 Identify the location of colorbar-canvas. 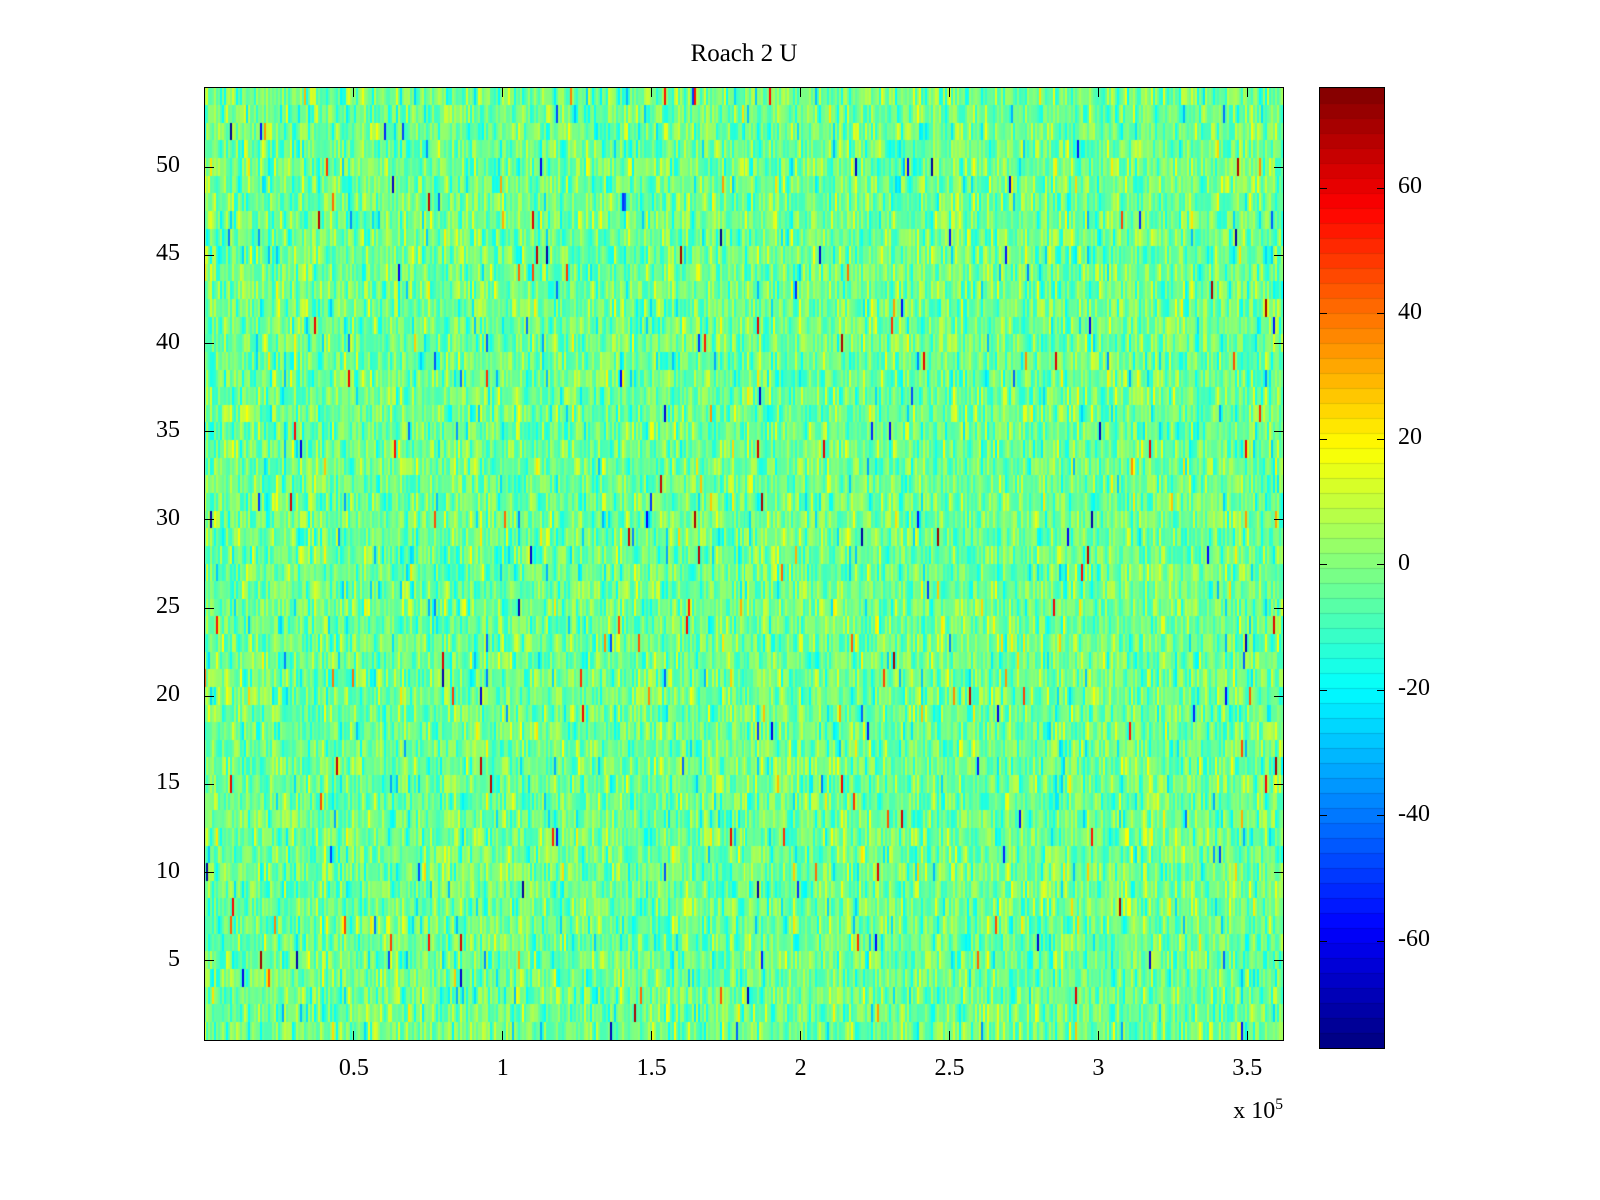
(1352, 568).